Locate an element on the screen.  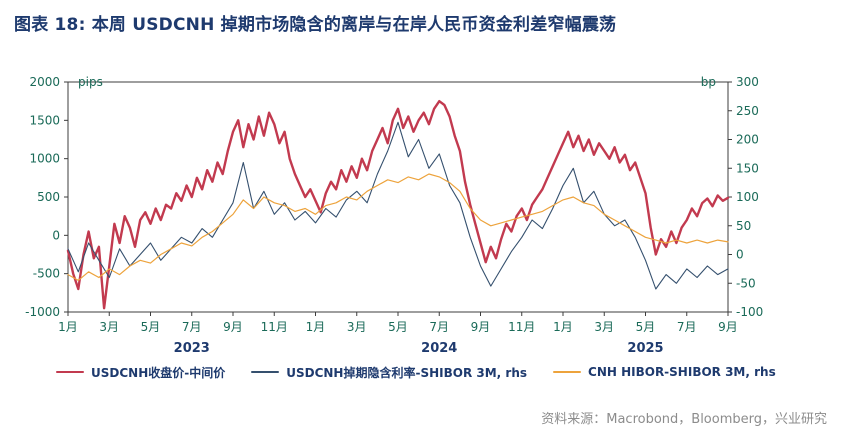
left-axis-unit: pips is located at coordinates (90, 82).